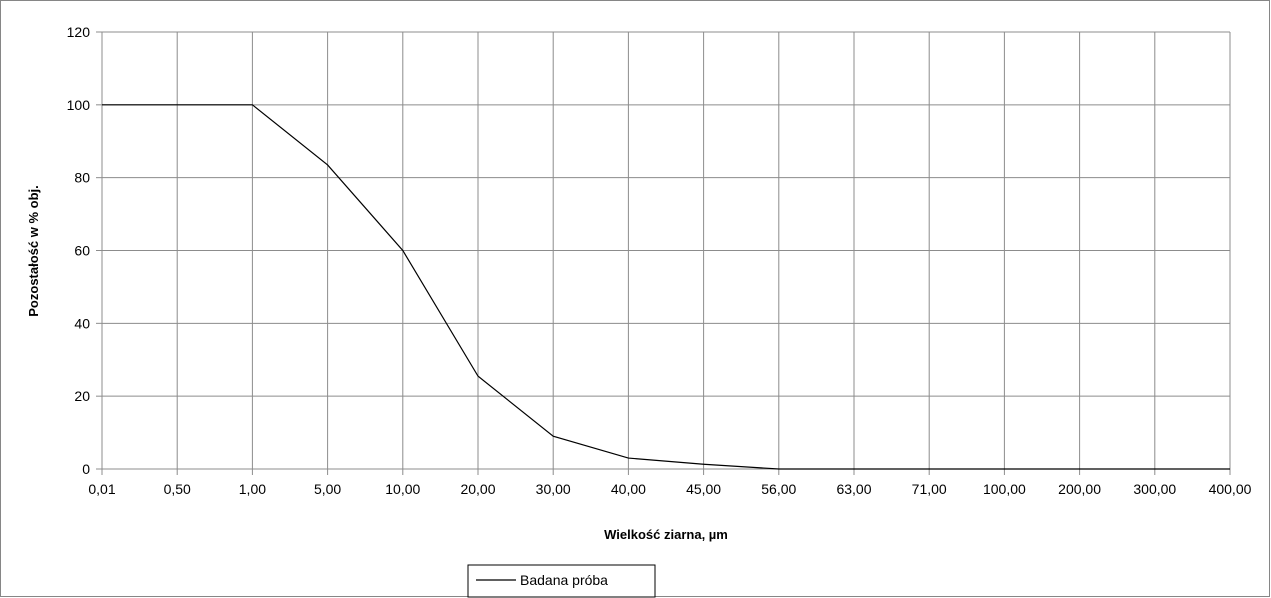  Describe the element at coordinates (628, 489) in the screenshot. I see `x-tick-label: 40,00` at that location.